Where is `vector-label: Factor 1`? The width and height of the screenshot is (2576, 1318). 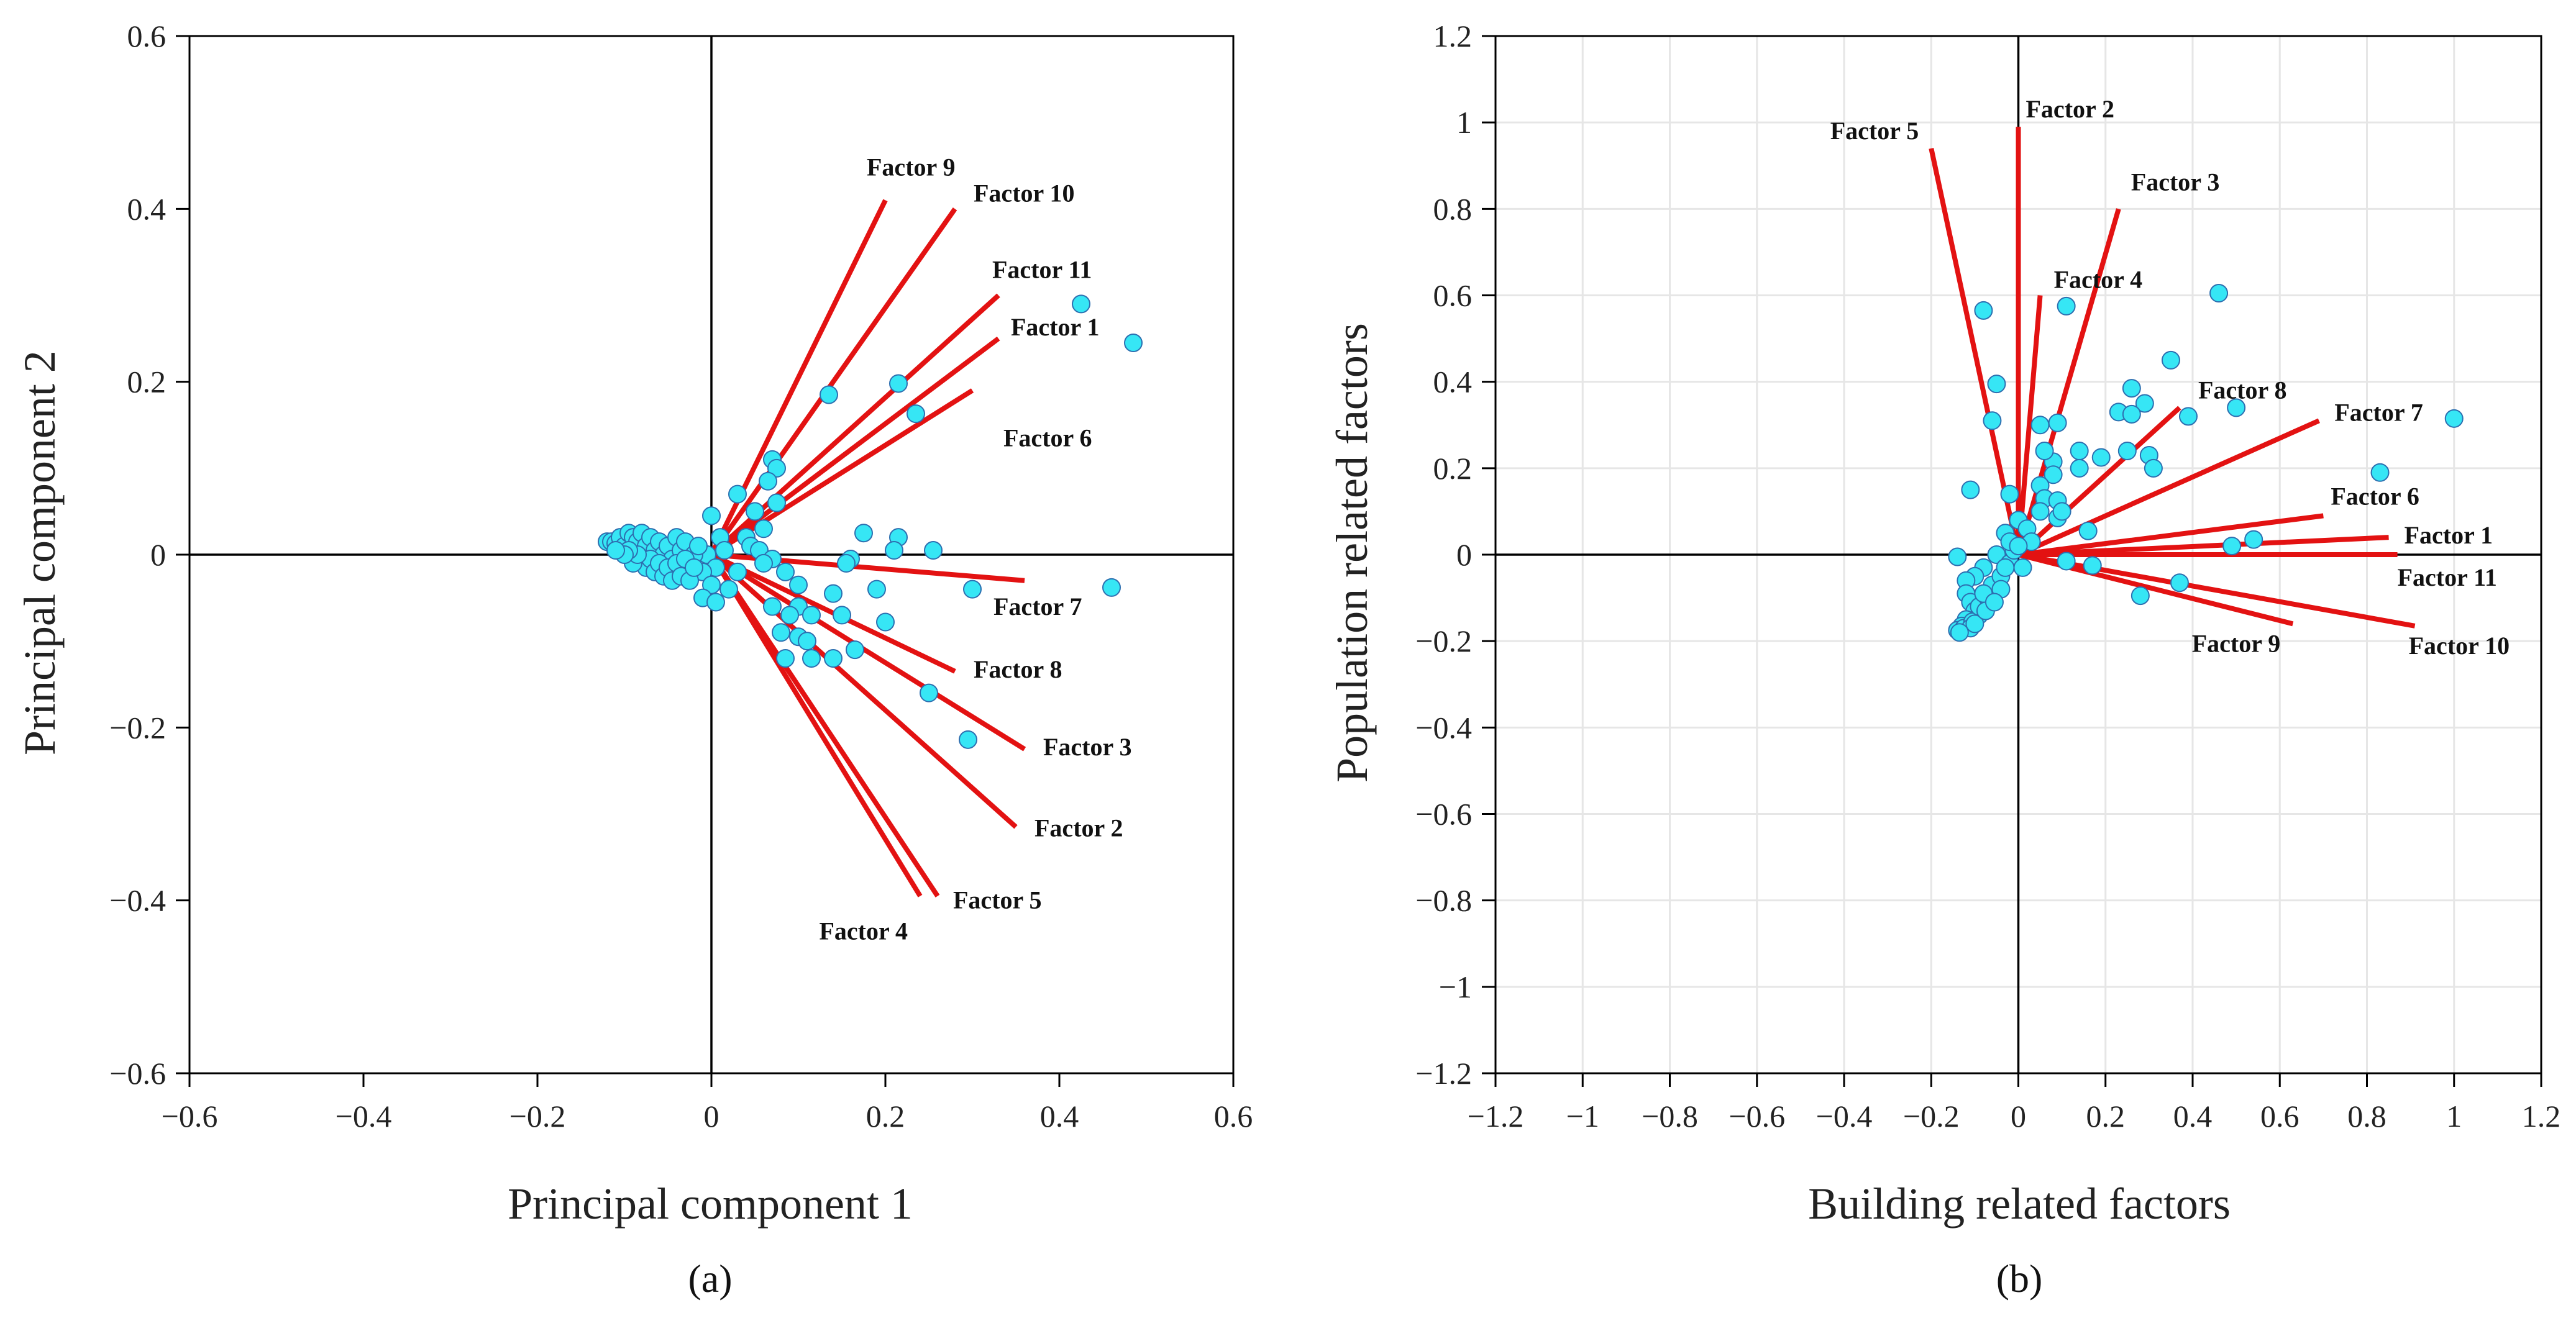 vector-label: Factor 1 is located at coordinates (2449, 535).